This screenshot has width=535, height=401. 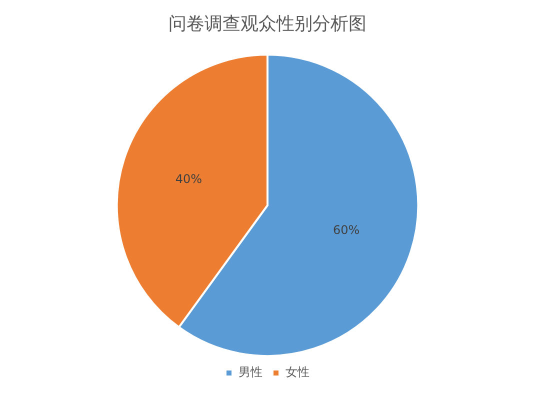 I want to click on chart-title: 问卷调查观众性别分析图, so click(x=267, y=23).